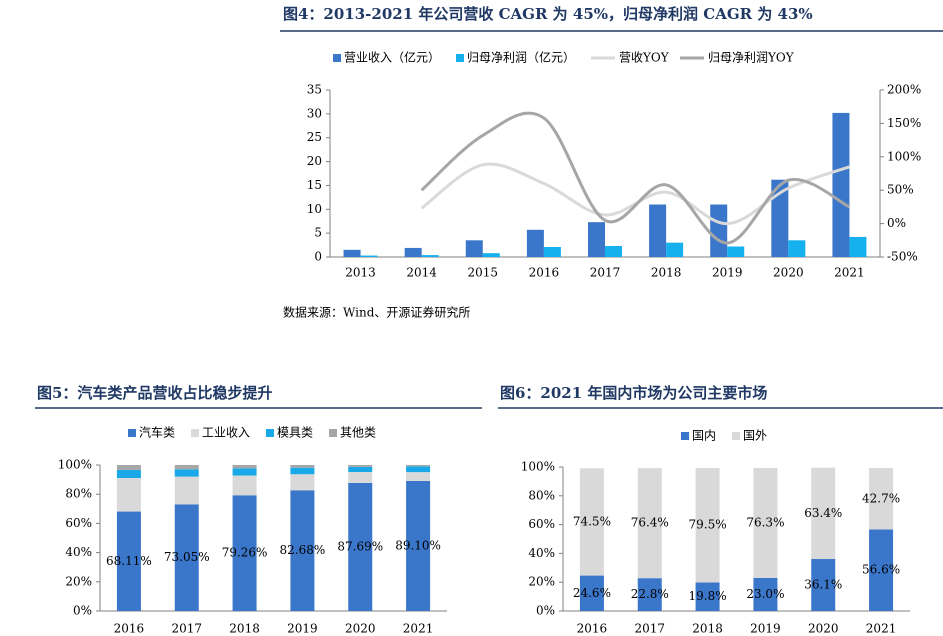 Image resolution: width=943 pixels, height=636 pixels. What do you see at coordinates (650, 594) in the screenshot?
I see `data-label: 22.8%` at bounding box center [650, 594].